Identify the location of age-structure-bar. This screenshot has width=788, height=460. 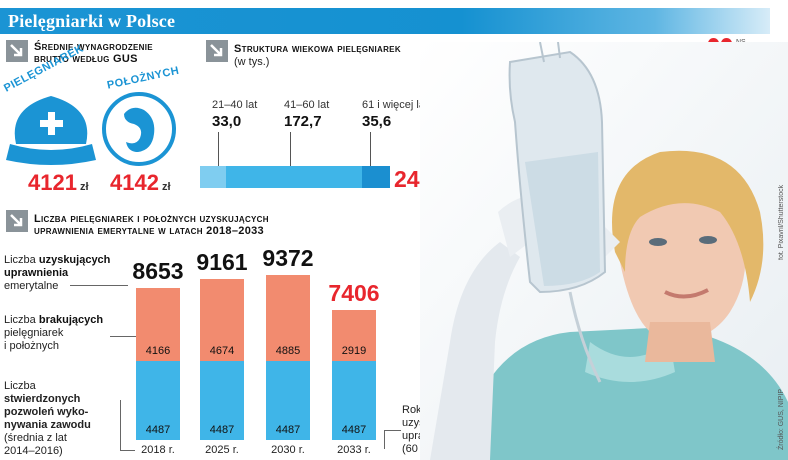
(295, 177).